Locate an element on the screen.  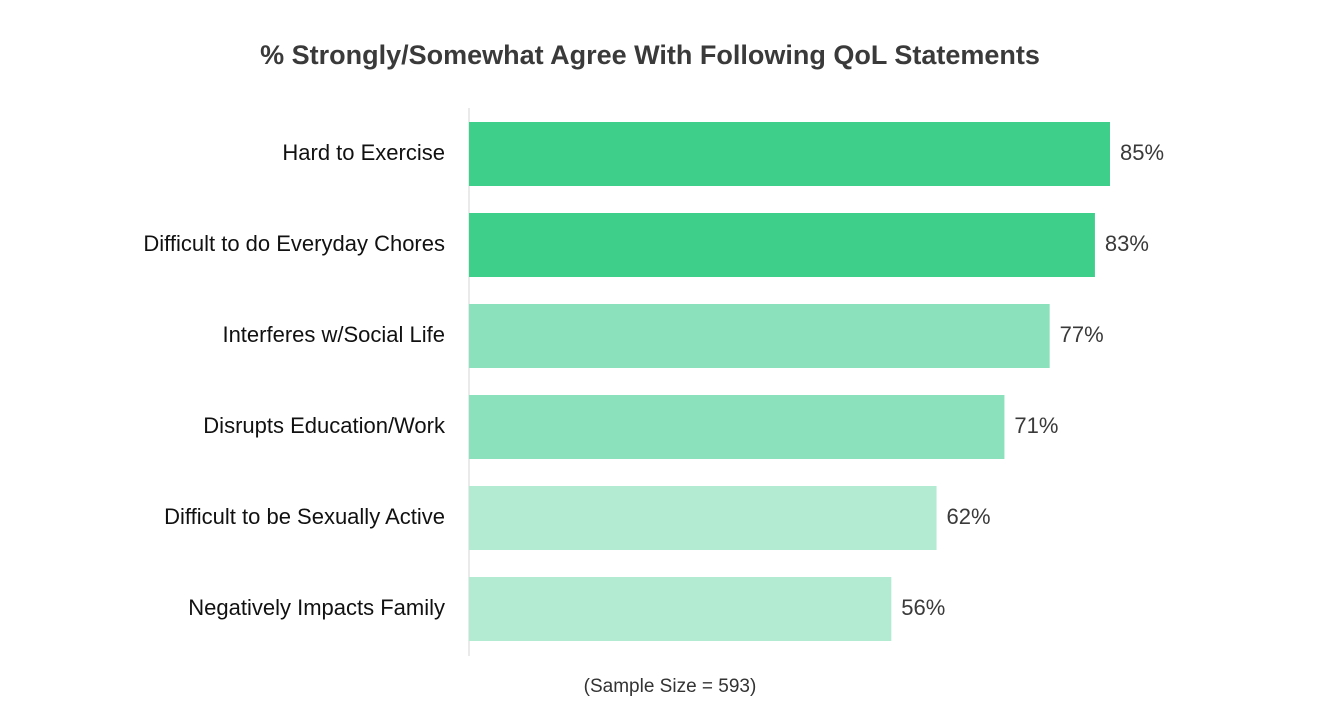
bar-row: Negatively Impacts Family 56% is located at coordinates (566, 609).